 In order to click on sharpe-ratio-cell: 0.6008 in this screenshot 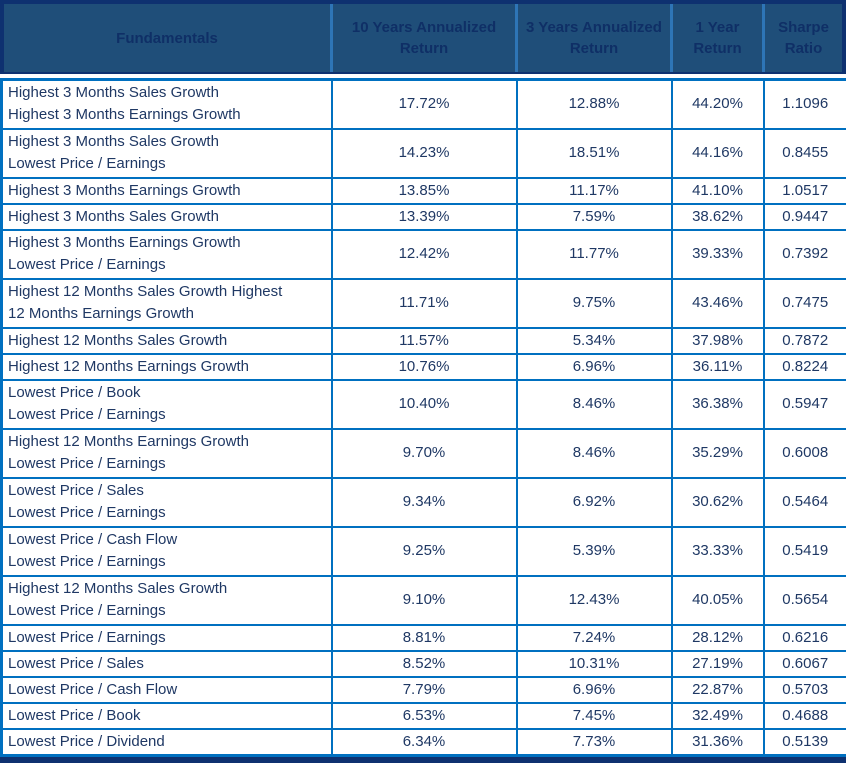, I will do `click(804, 453)`.